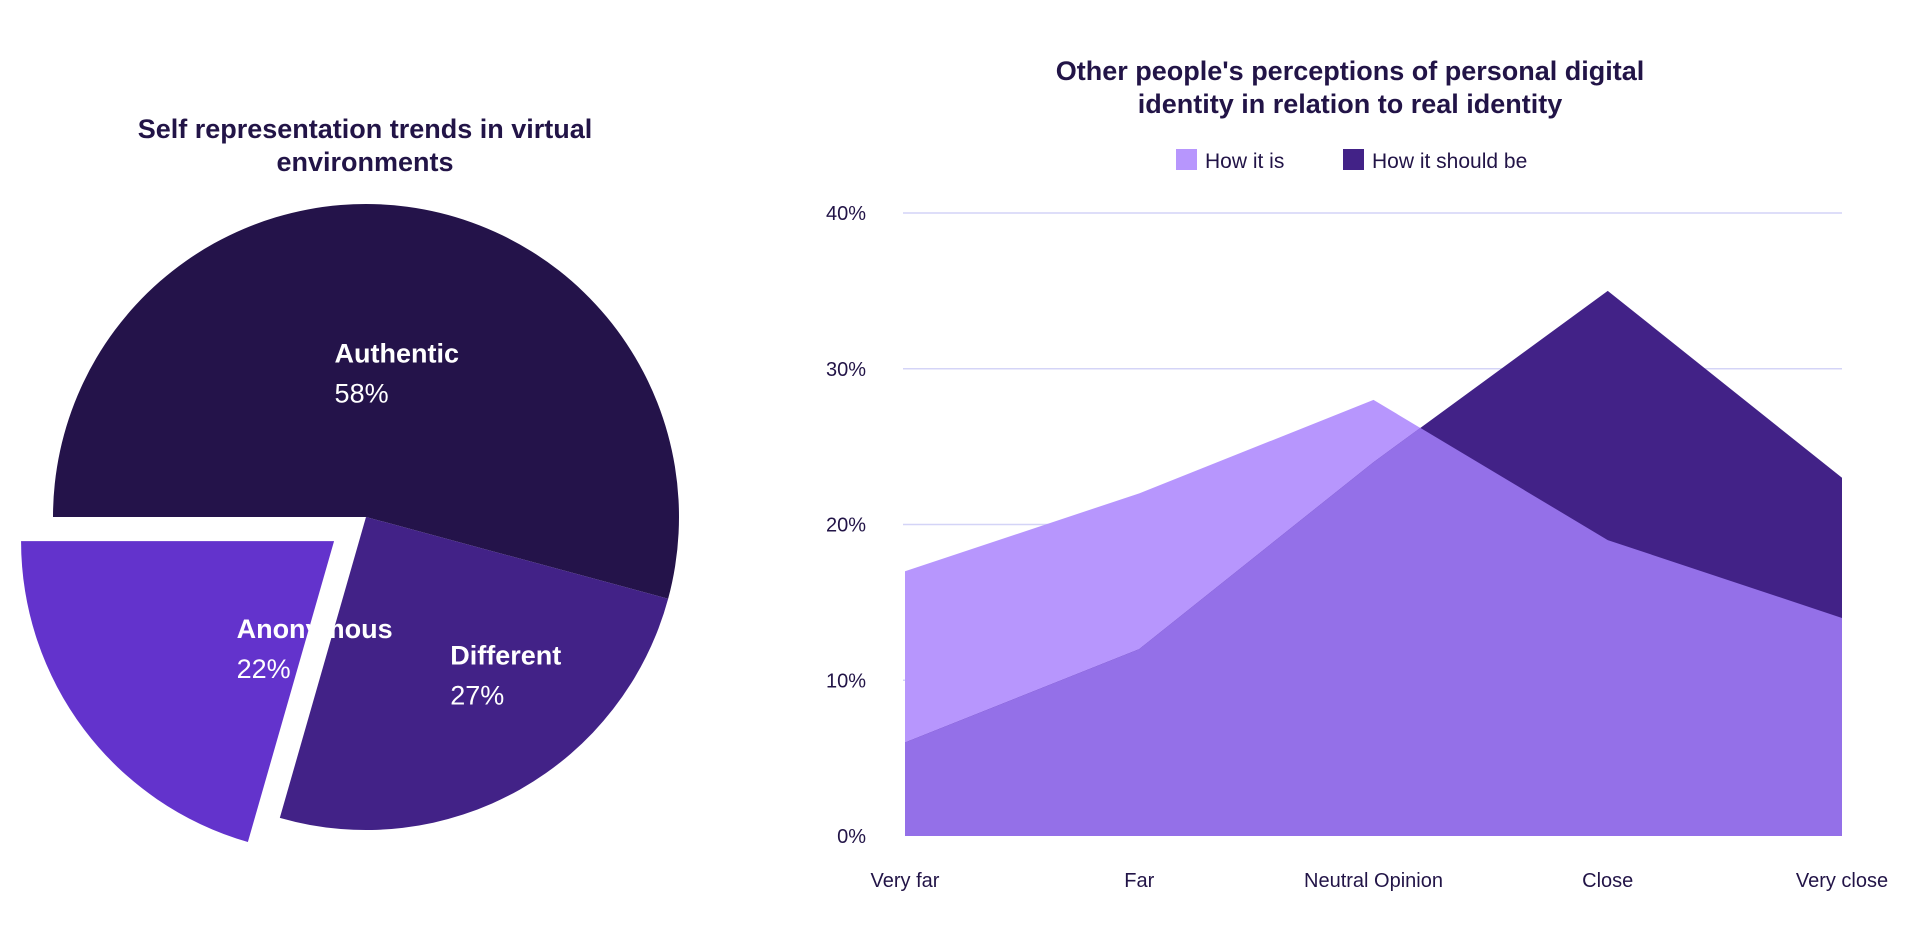 Image resolution: width=1920 pixels, height=937 pixels. I want to click on pie-label-different: Different, so click(505, 656).